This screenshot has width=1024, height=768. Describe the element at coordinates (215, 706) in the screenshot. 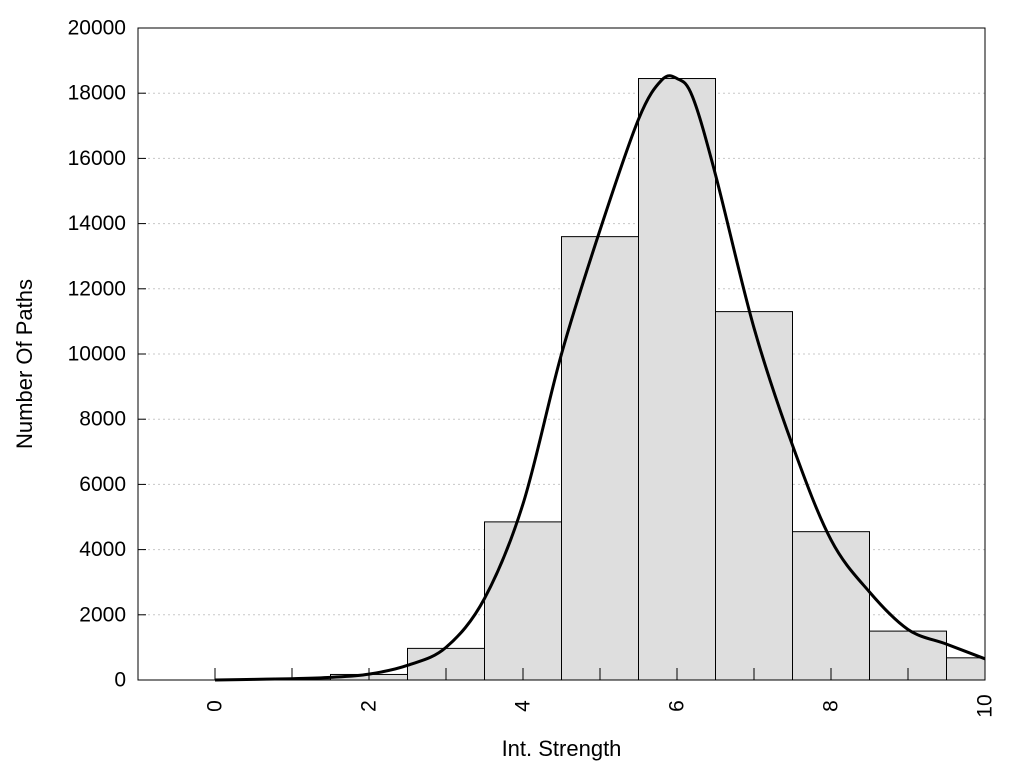

I see `x-tick-label: 0` at that location.